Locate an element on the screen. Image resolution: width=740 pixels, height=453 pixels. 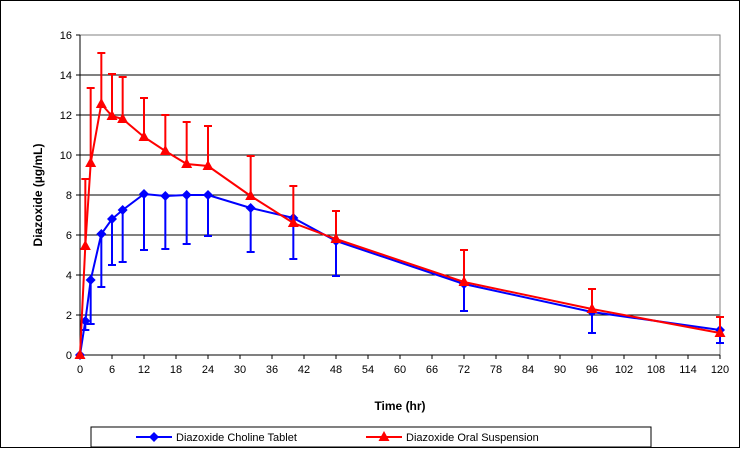
x-tick-label: 24 is located at coordinates (208, 370).